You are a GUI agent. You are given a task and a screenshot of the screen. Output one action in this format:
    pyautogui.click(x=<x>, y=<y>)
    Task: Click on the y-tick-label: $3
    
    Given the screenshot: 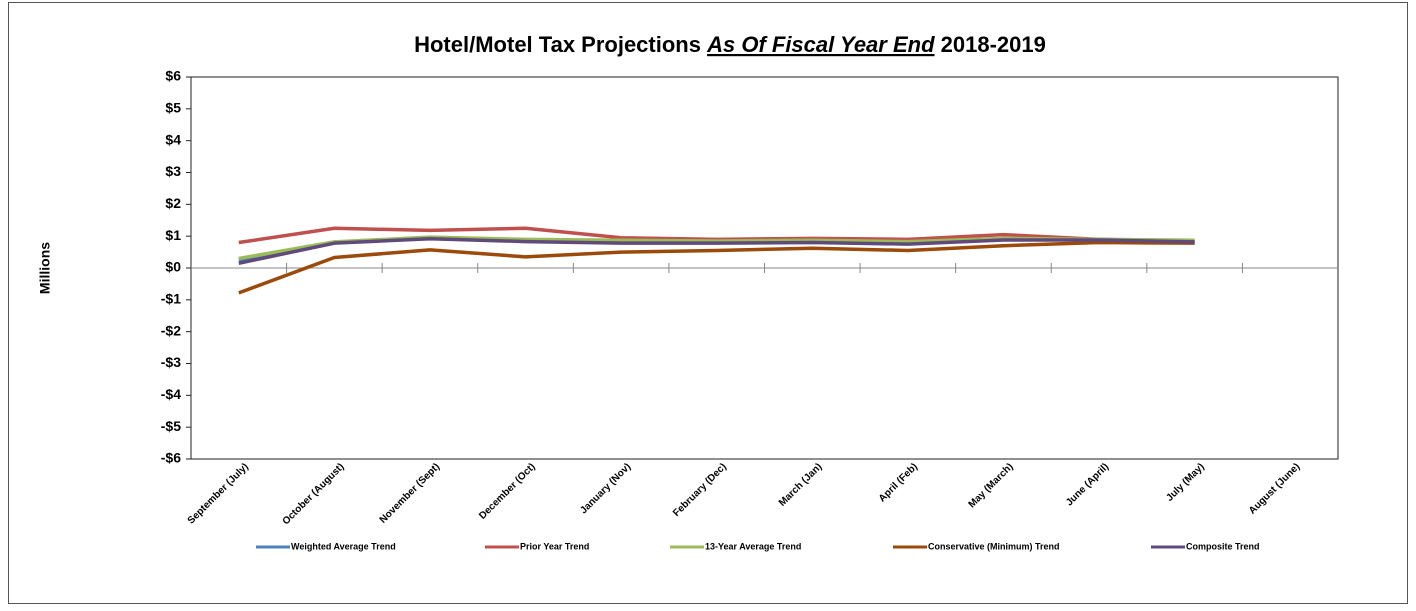 What is the action you would take?
    pyautogui.click(x=173, y=171)
    